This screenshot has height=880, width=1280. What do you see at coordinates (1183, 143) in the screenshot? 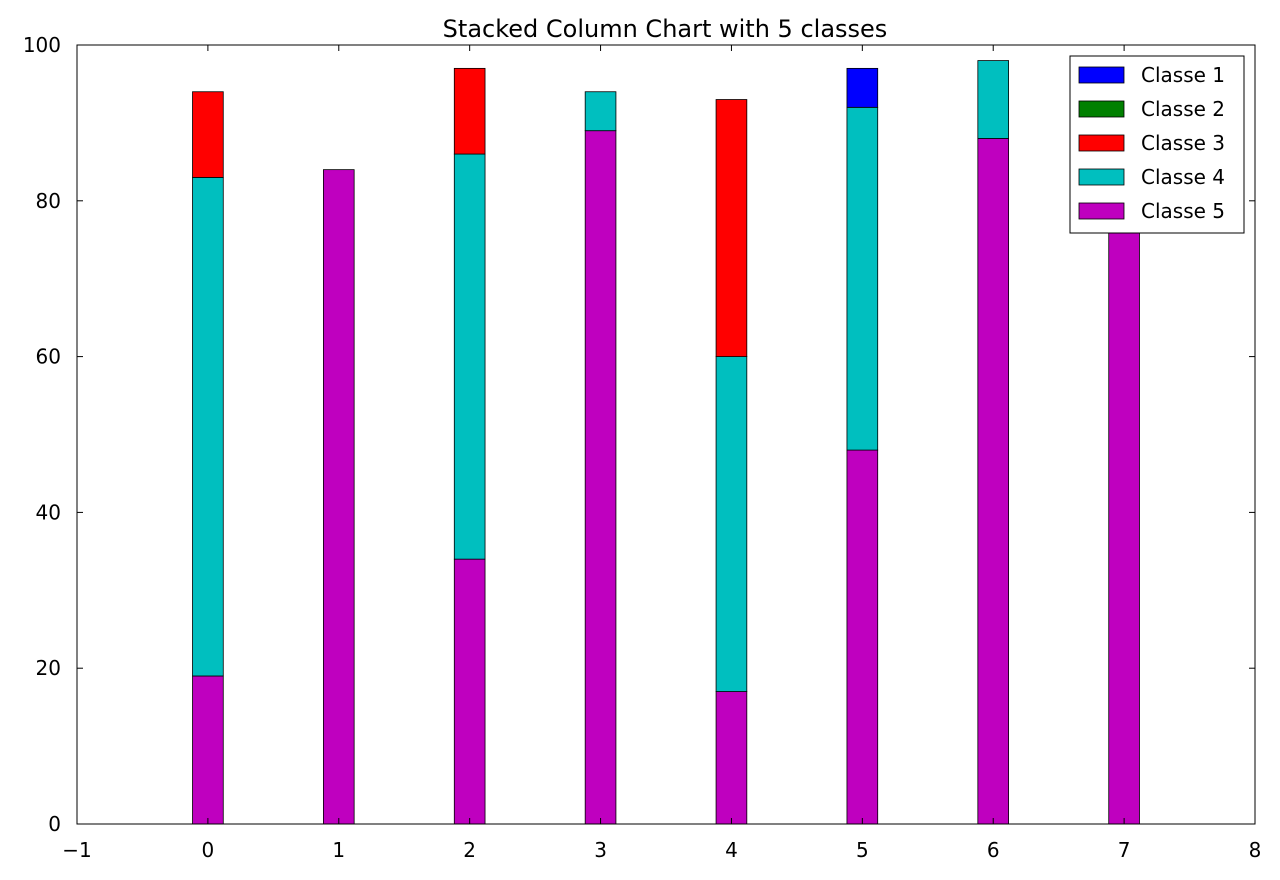
I see `legend-label: Classe 3` at bounding box center [1183, 143].